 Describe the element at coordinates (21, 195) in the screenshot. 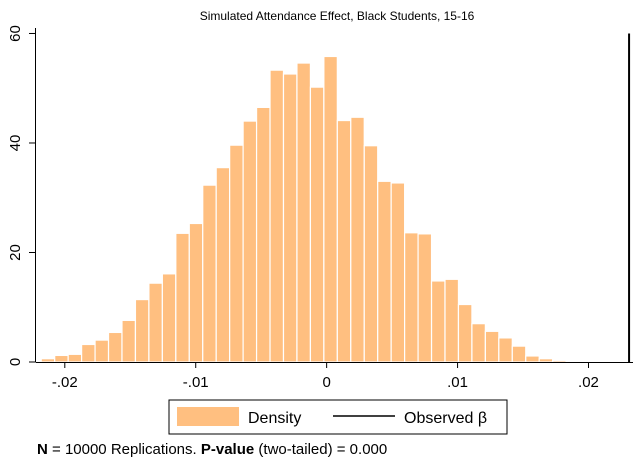

I see `y-axis: 0 20 40 60` at that location.